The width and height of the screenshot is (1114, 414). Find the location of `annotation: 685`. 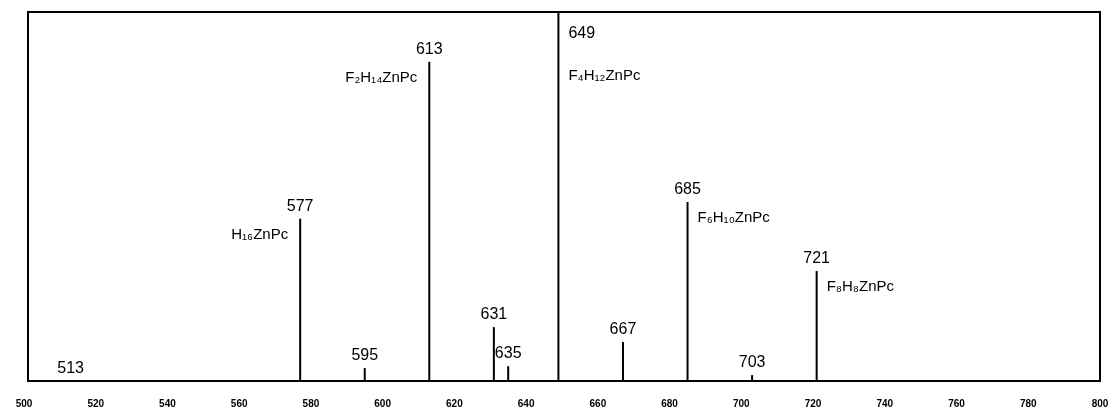

annotation: 685 is located at coordinates (687, 189).